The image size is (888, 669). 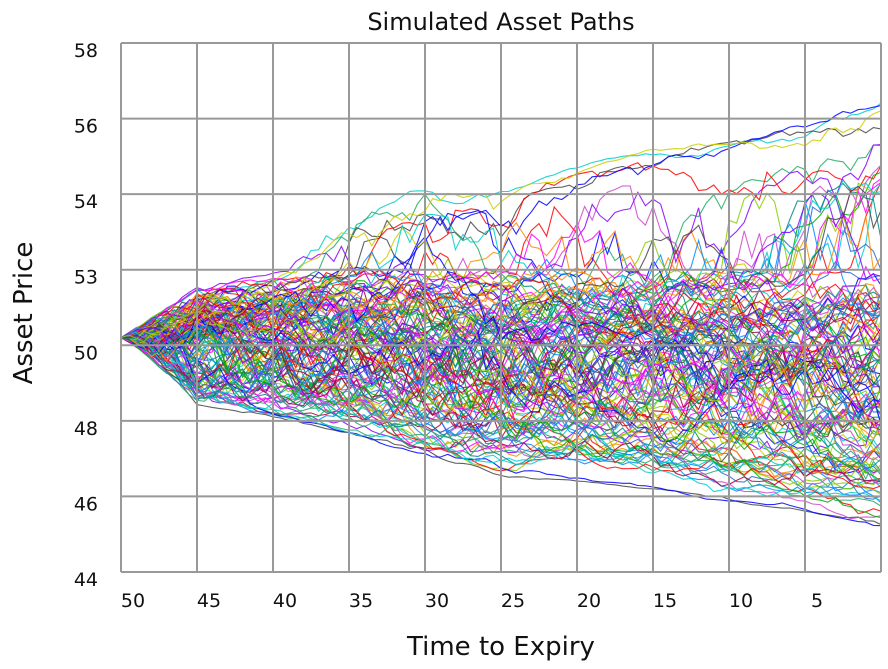 I want to click on chart-title: Simulated Asset Paths, so click(x=501, y=22).